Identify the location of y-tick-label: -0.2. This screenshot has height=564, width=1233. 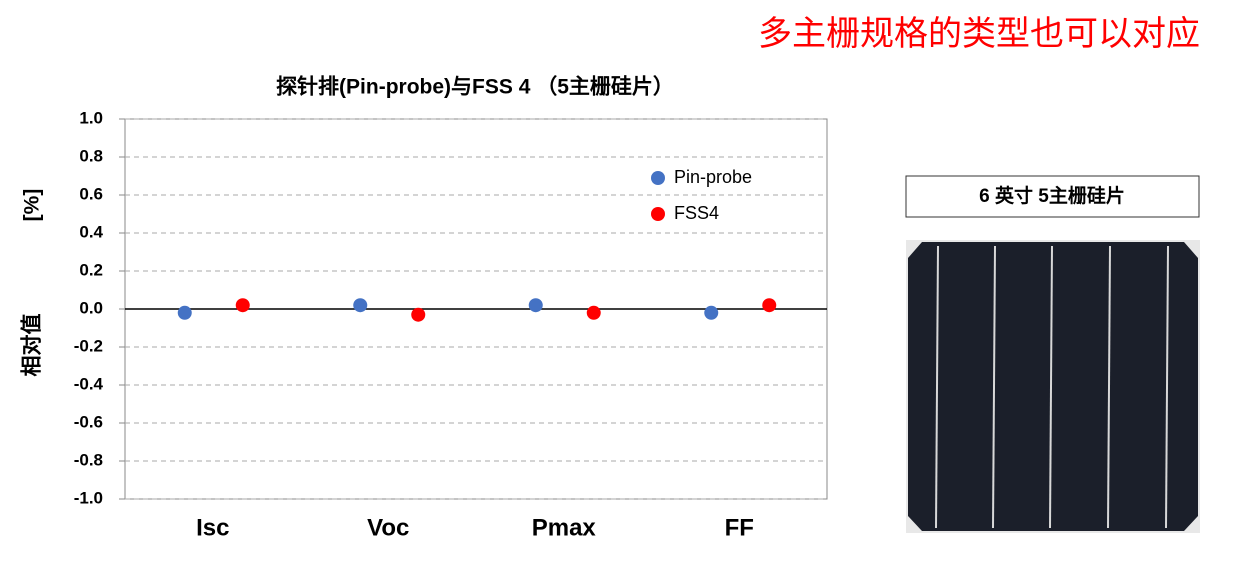
(88, 345).